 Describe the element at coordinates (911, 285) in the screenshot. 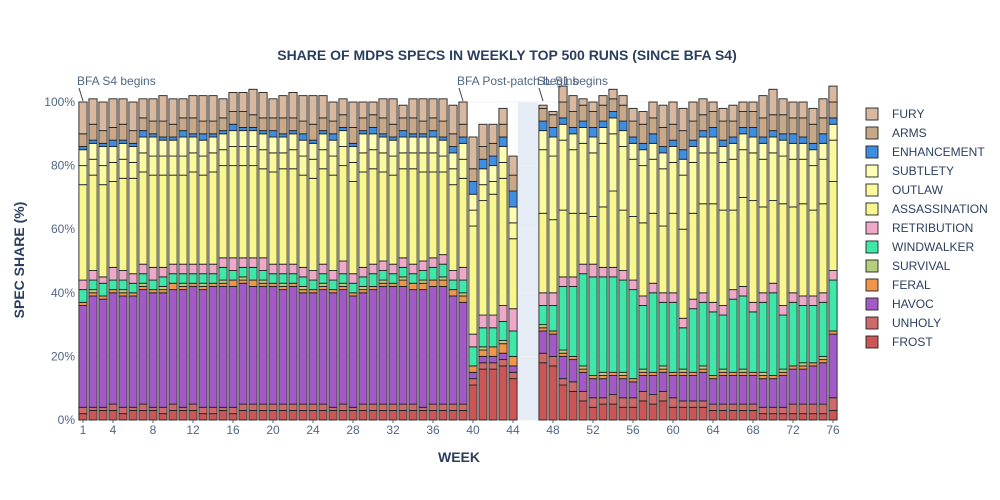

I see `legend-label-feral: FERAL` at that location.